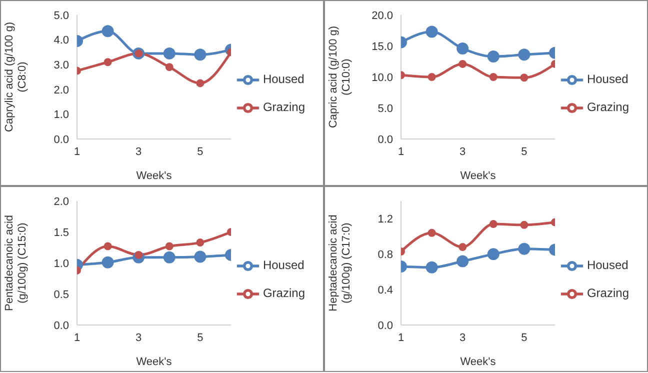 The image size is (648, 373). Describe the element at coordinates (61, 294) in the screenshot. I see `y-tick-label: 0.5` at that location.